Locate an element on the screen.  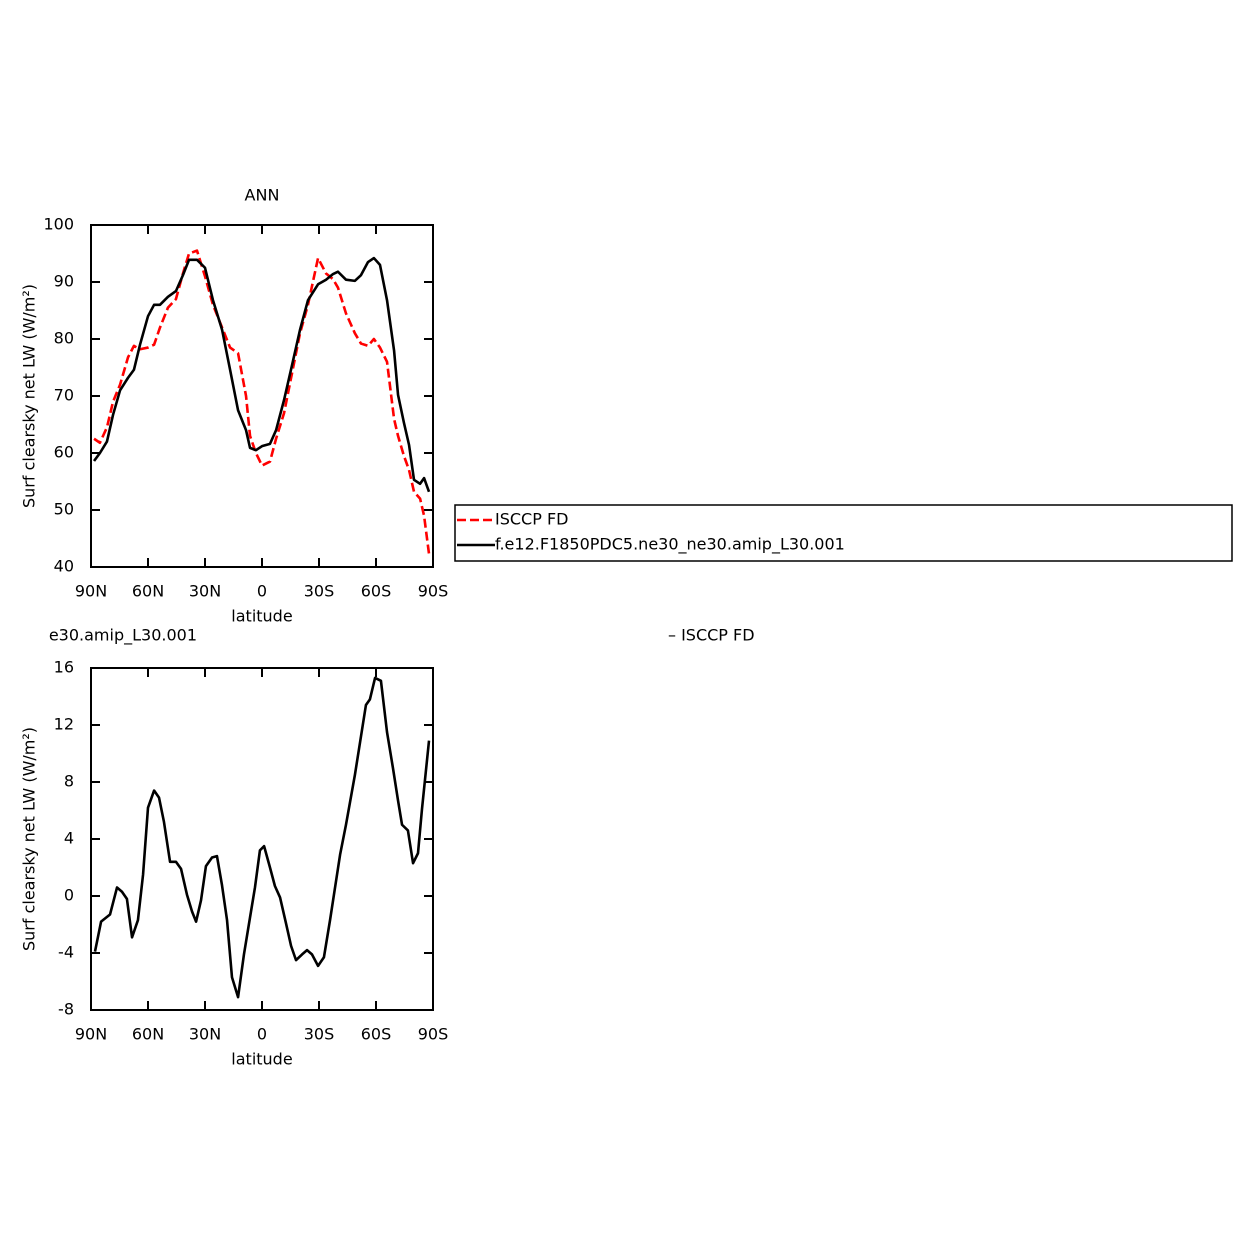
legend-box is located at coordinates (843, 533).